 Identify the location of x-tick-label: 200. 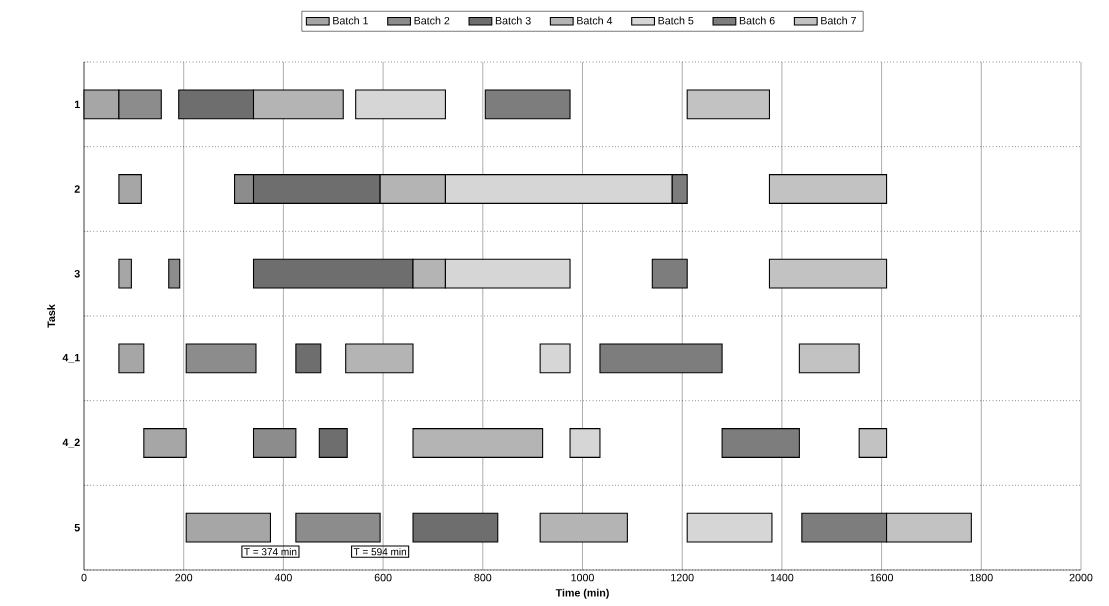
(184, 577).